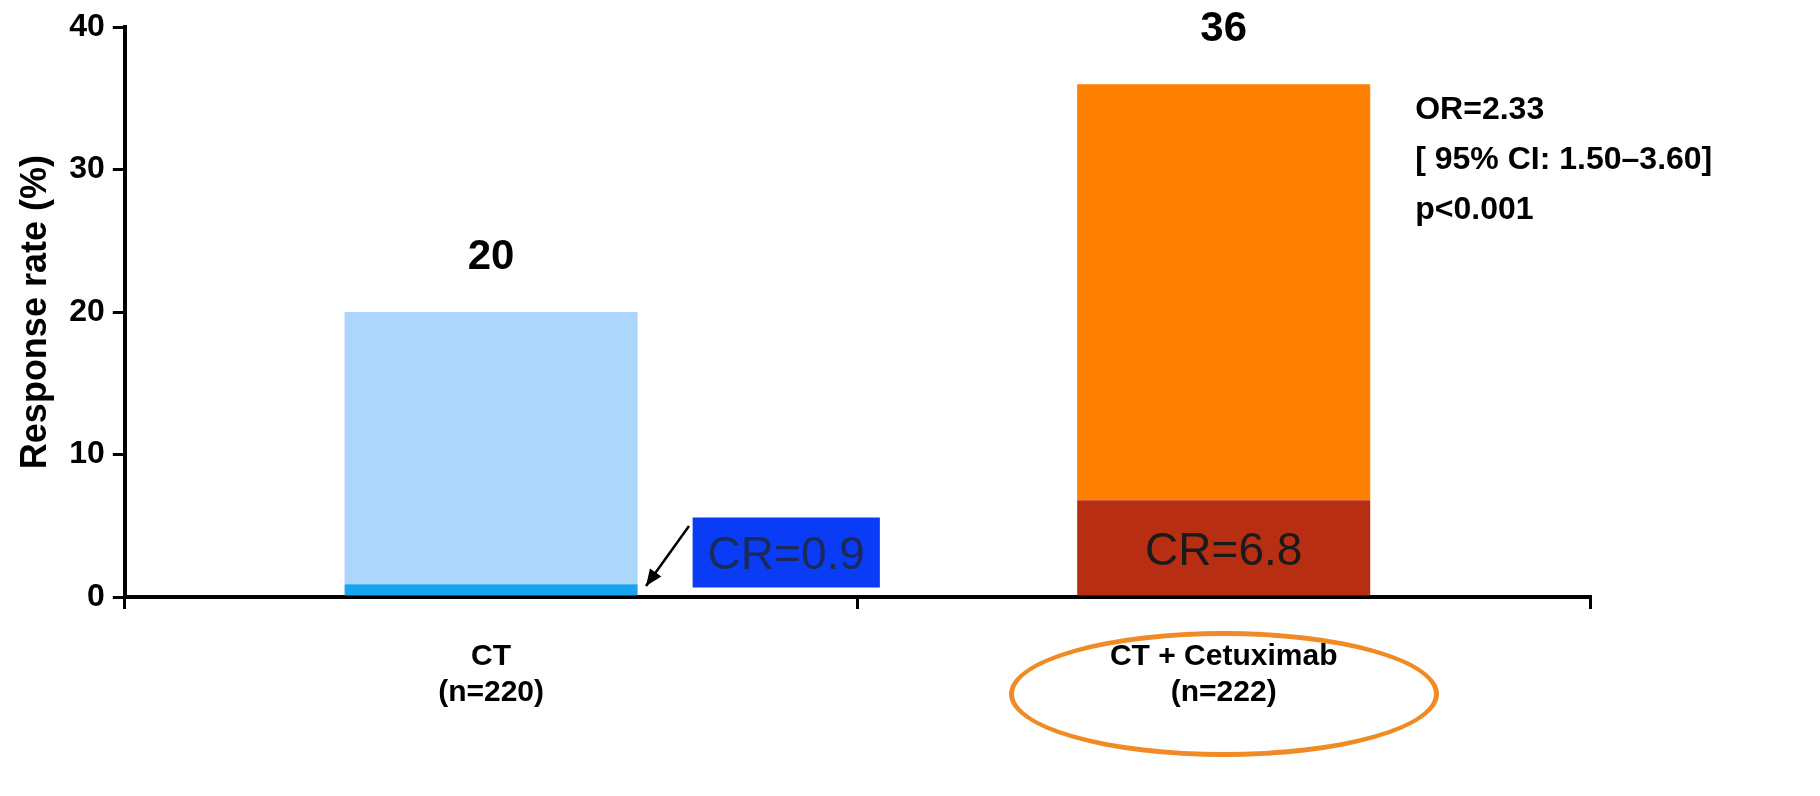 Image resolution: width=1820 pixels, height=796 pixels. Describe the element at coordinates (491, 673) in the screenshot. I see `x-tick-label: CT (n=220)` at that location.